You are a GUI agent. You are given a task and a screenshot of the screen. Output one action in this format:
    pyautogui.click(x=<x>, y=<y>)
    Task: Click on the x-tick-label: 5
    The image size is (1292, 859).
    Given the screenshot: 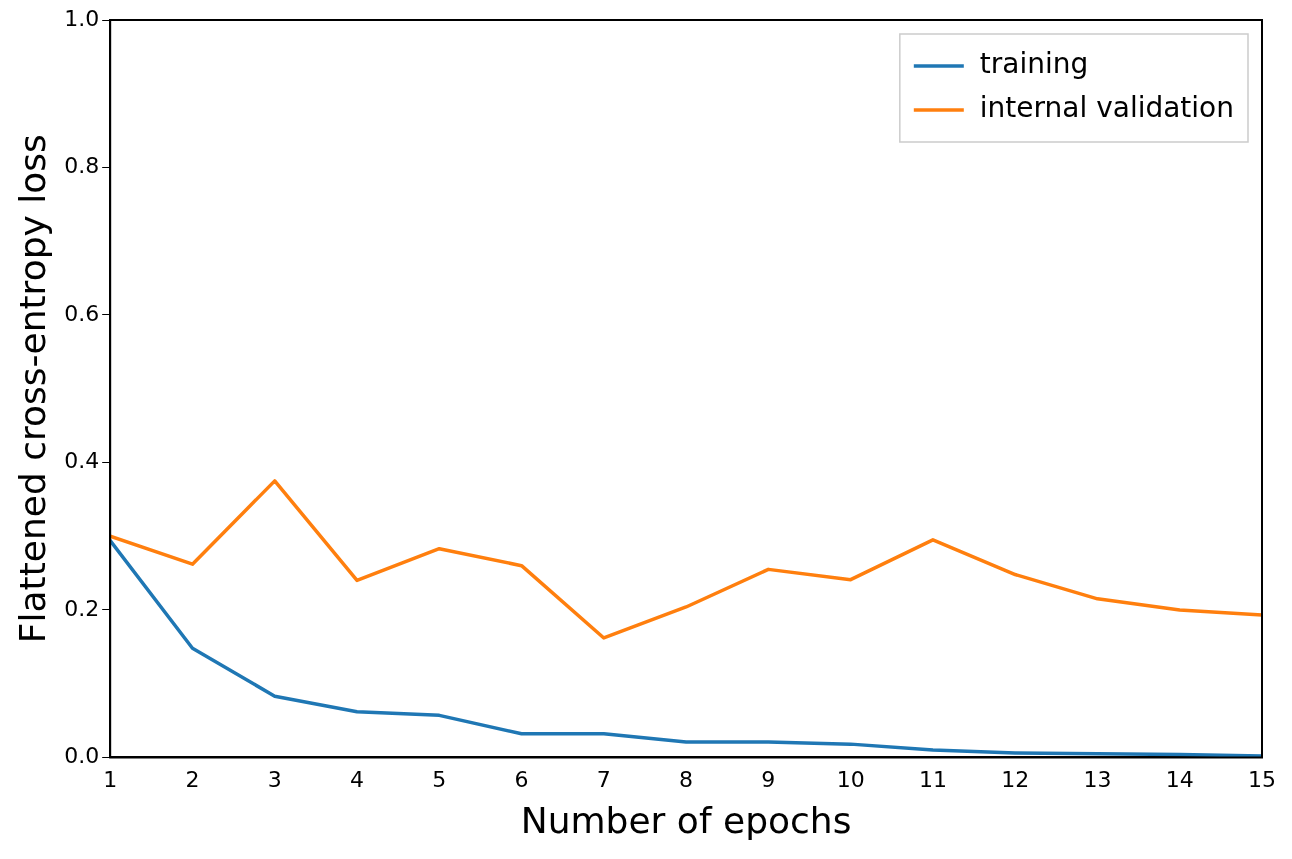 What is the action you would take?
    pyautogui.click(x=439, y=780)
    